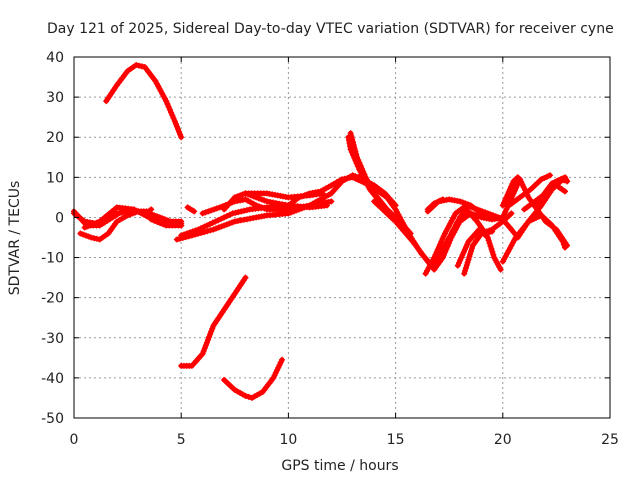 The image size is (640, 480). Describe the element at coordinates (52, 299) in the screenshot. I see `y-tick-label: -20` at that location.